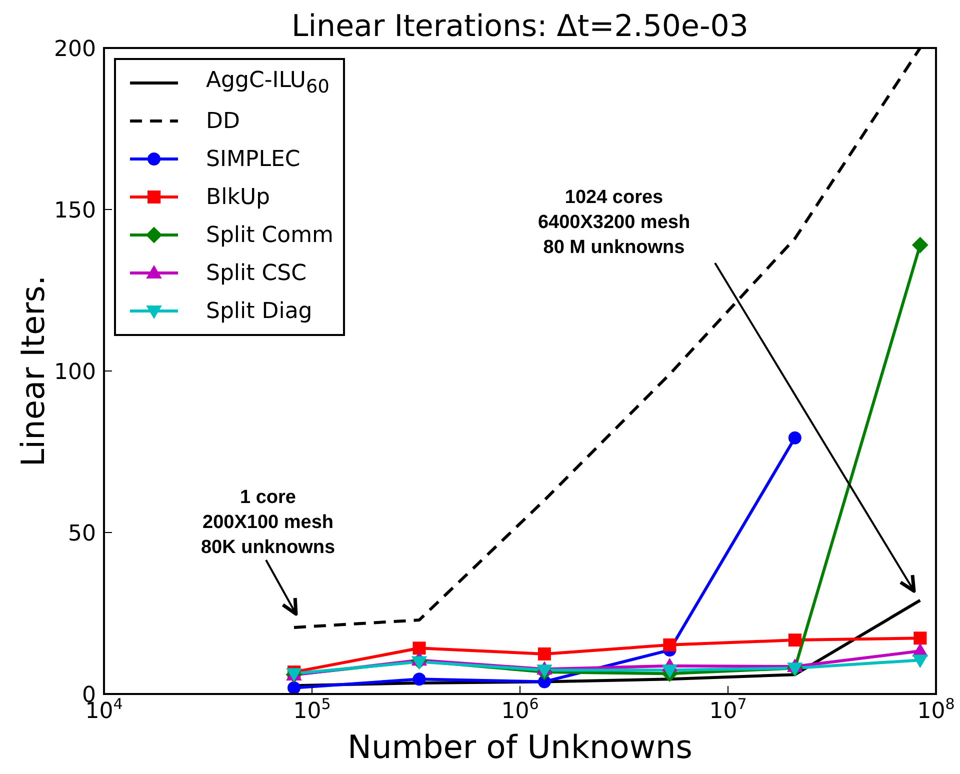 The image size is (960, 774). Describe the element at coordinates (256, 273) in the screenshot. I see `legend-label: Split CSC` at that location.